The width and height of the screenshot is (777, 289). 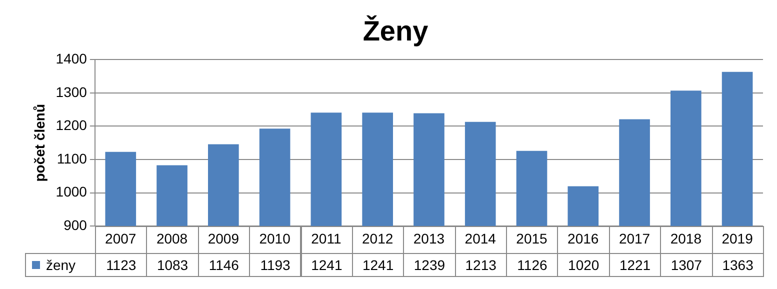 I want to click on legend-label: ženy, so click(x=61, y=265).